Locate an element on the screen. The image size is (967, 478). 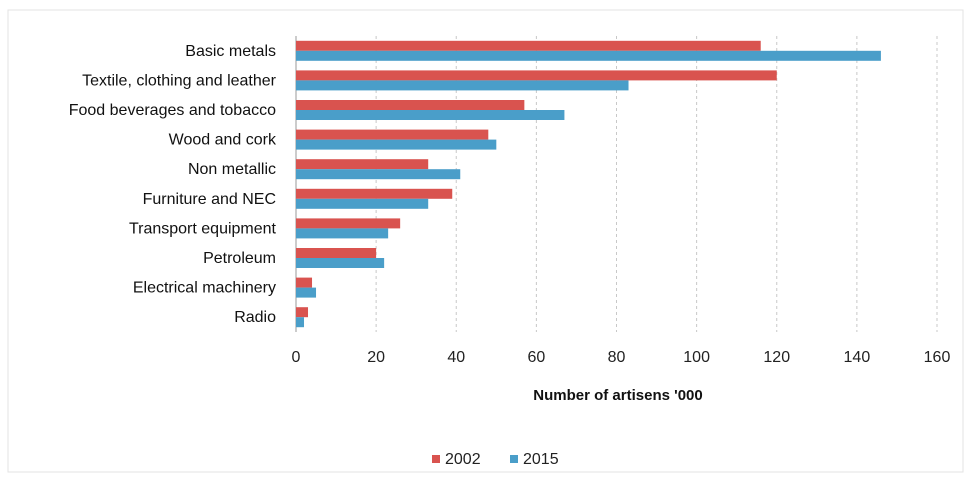
x-tick-label: 100 is located at coordinates (696, 357).